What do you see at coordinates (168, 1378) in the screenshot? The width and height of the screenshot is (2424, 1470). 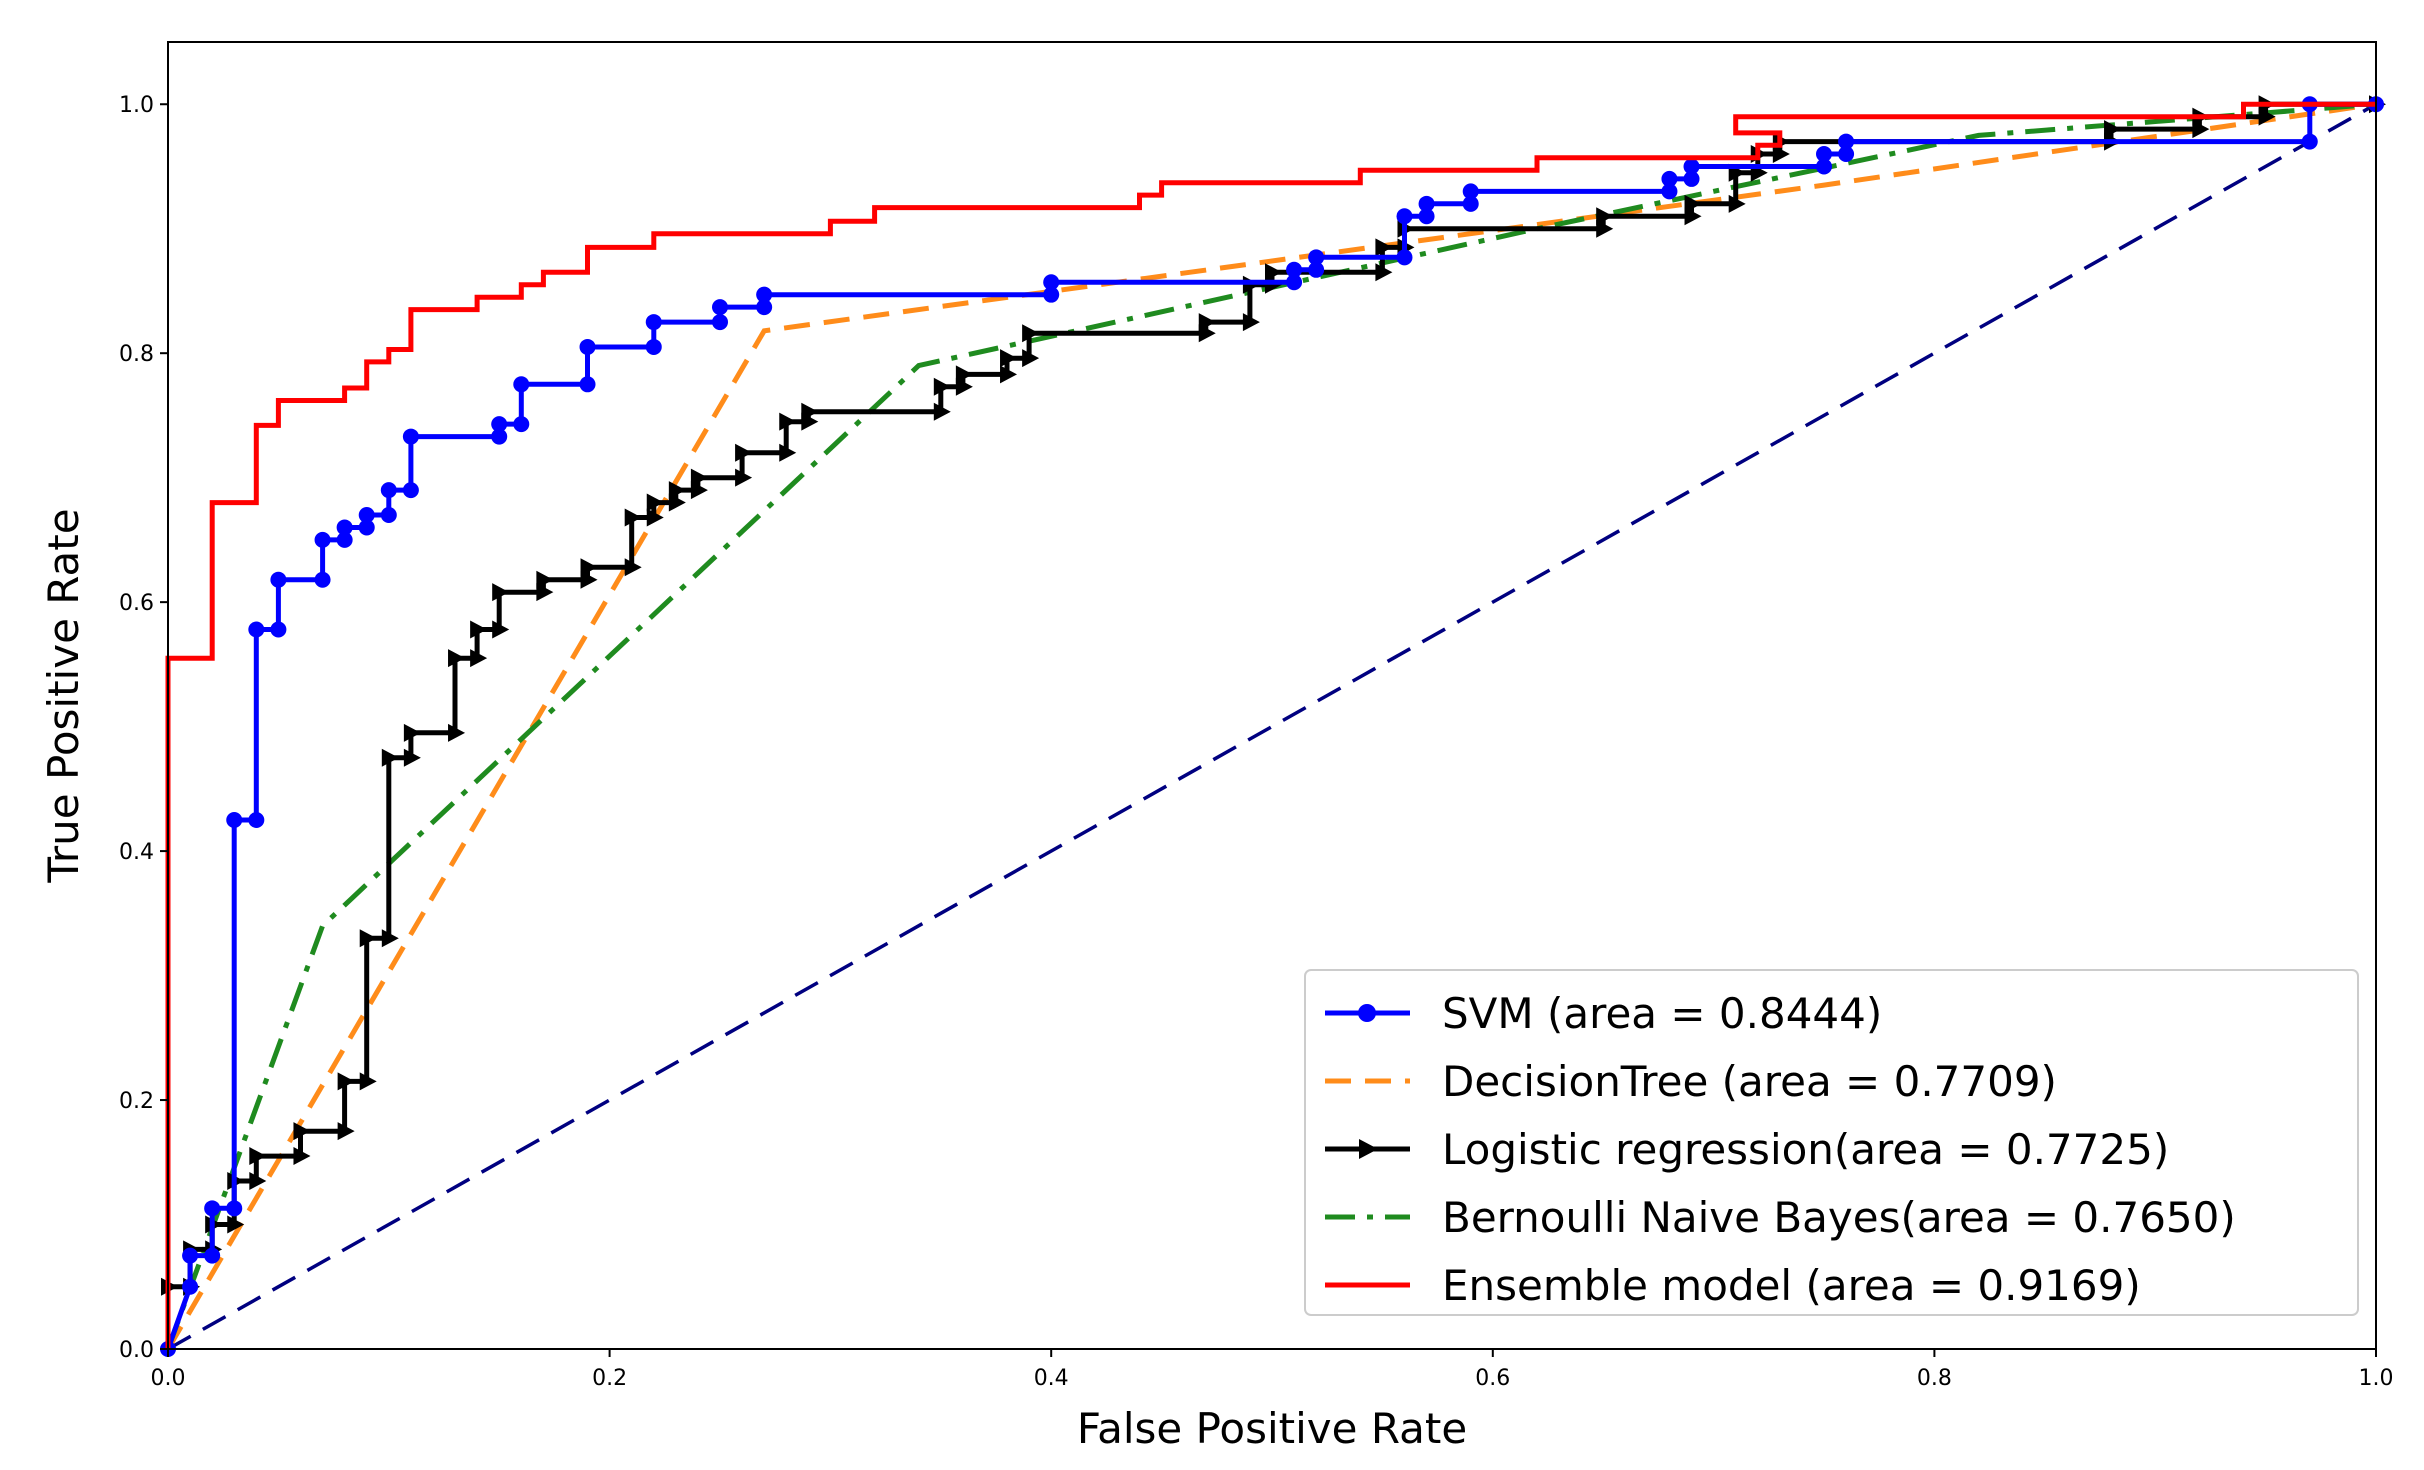 I see `x-tick-label: 0.0` at bounding box center [168, 1378].